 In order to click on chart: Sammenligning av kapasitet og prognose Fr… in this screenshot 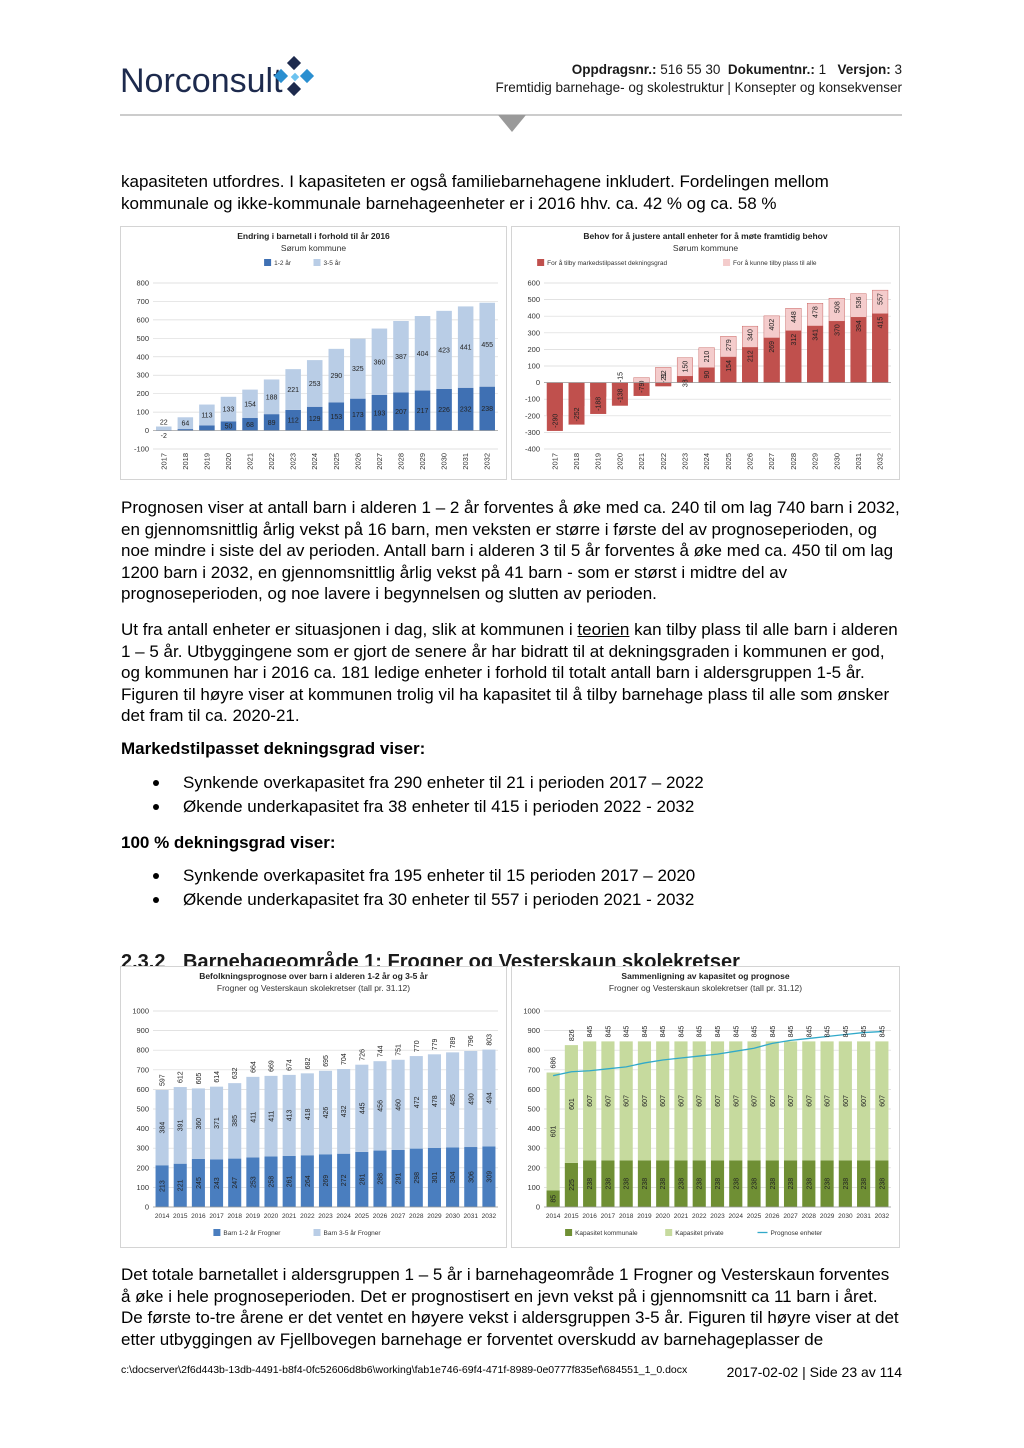, I will do `click(705, 1107)`.